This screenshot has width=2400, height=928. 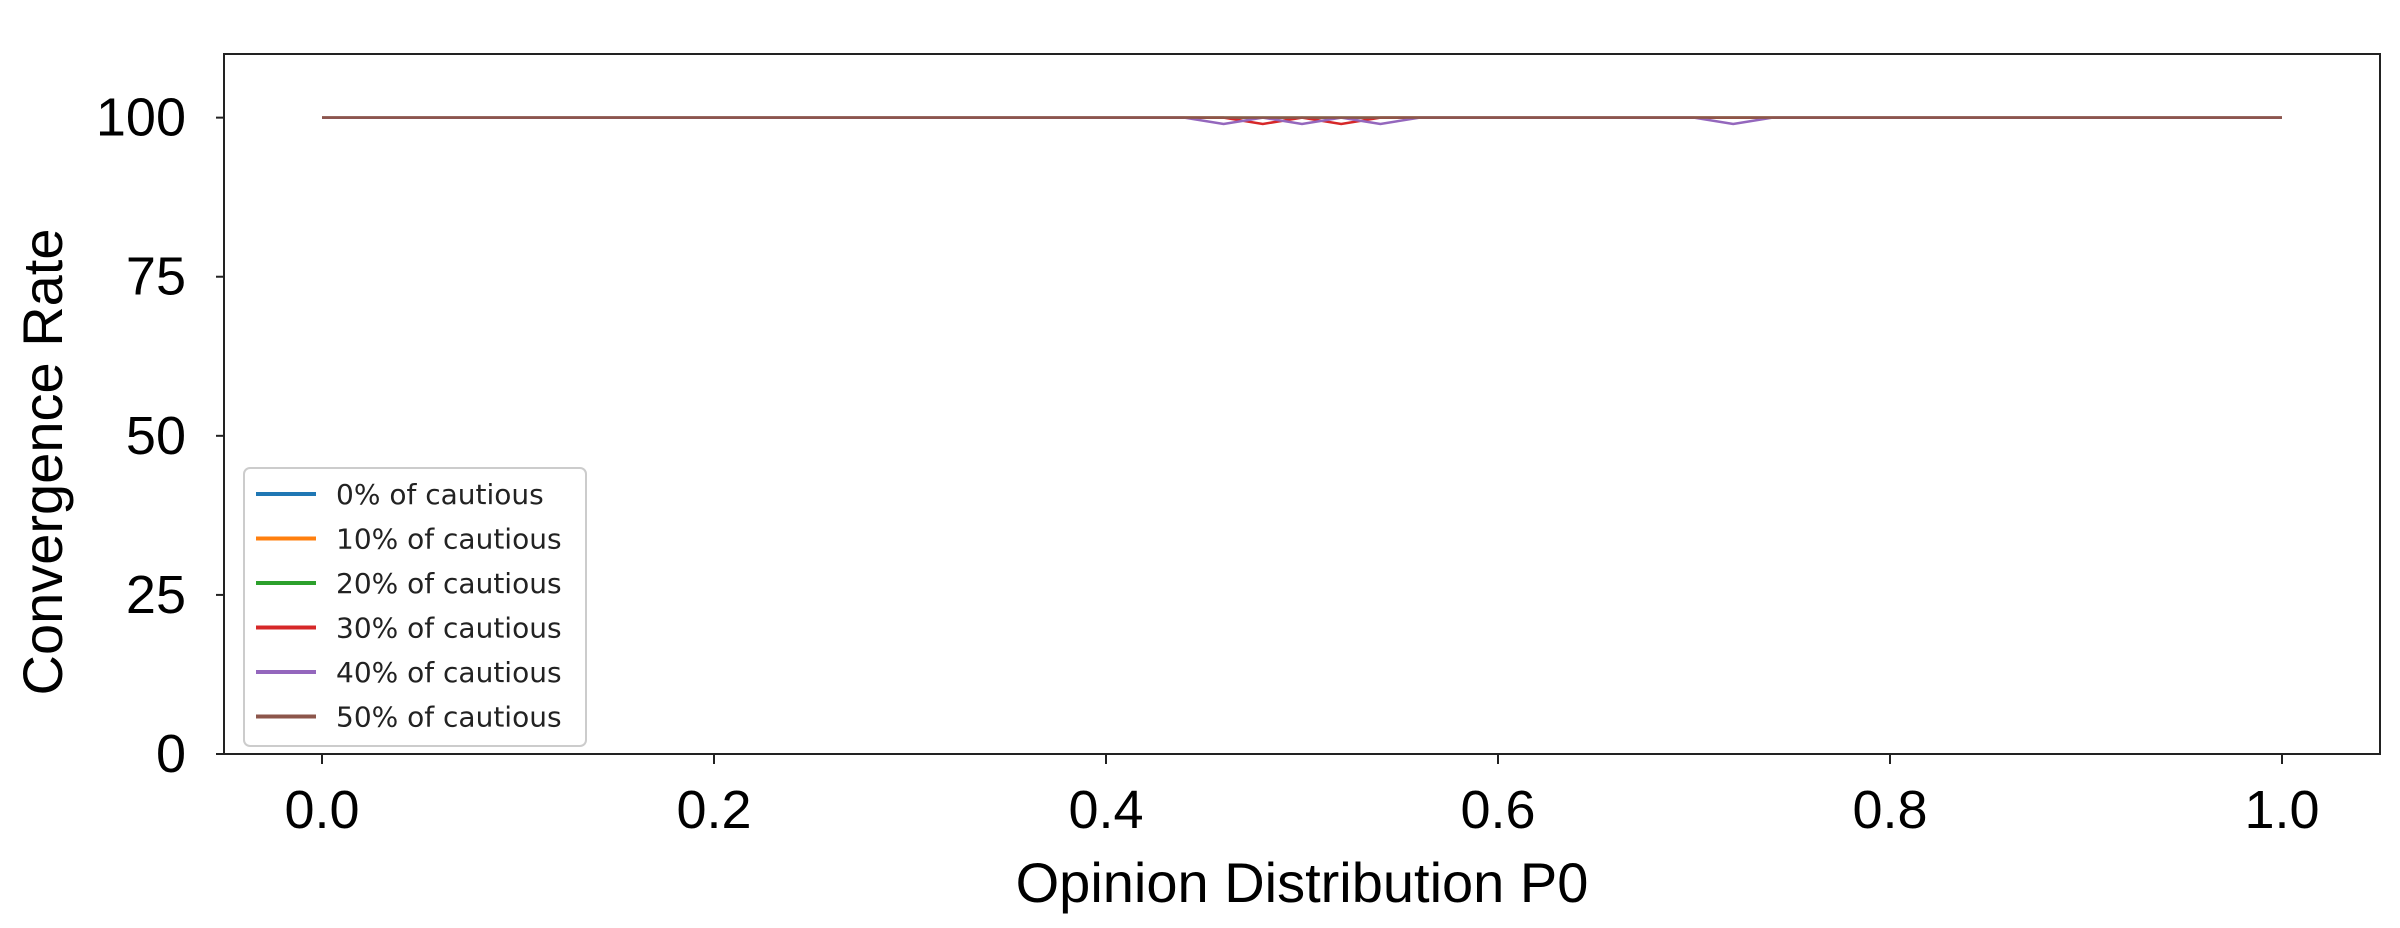 What do you see at coordinates (440, 494) in the screenshot?
I see `legend-label: 0% of cautious` at bounding box center [440, 494].